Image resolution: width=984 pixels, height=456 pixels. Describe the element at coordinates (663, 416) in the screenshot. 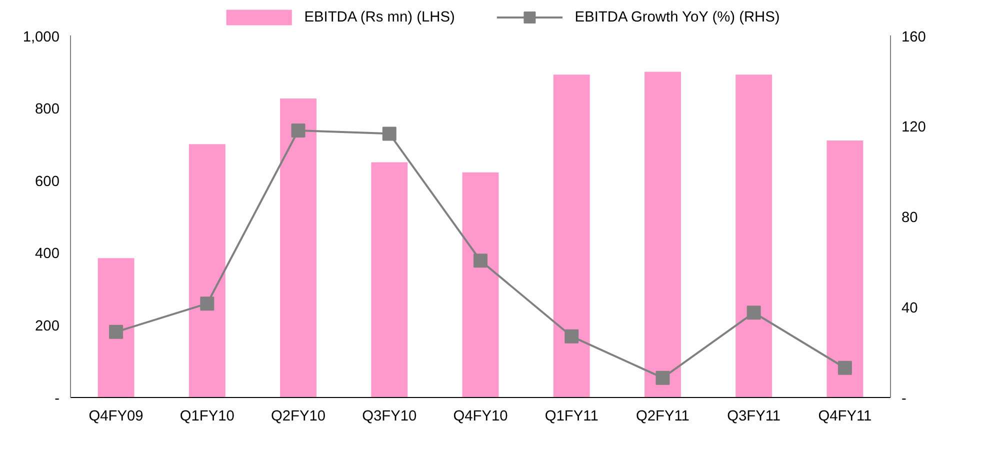

I see `x-tick-label: Q2FY11` at that location.